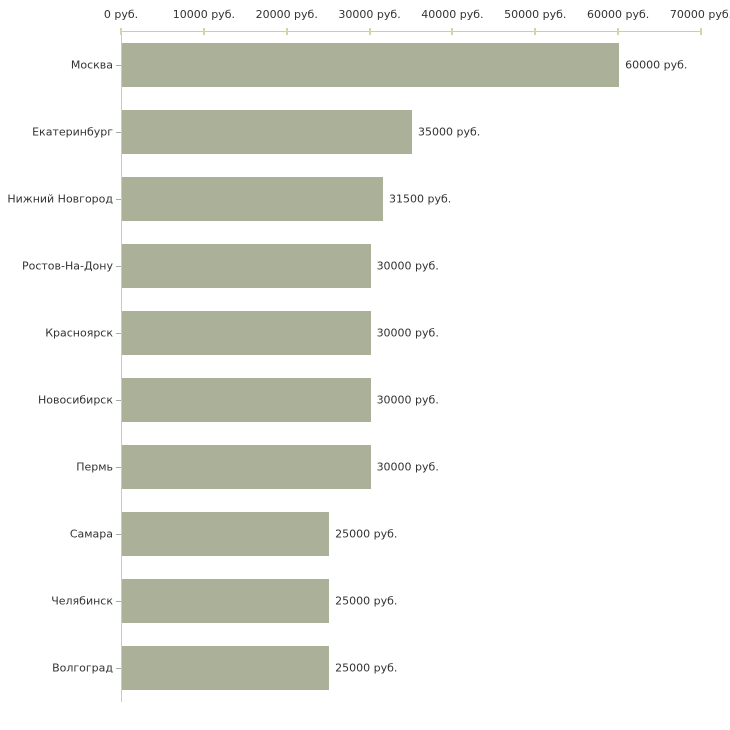 This screenshot has height=730, width=730. Describe the element at coordinates (203, 14) in the screenshot. I see `x-axis-tick-label: 10000 руб.` at that location.